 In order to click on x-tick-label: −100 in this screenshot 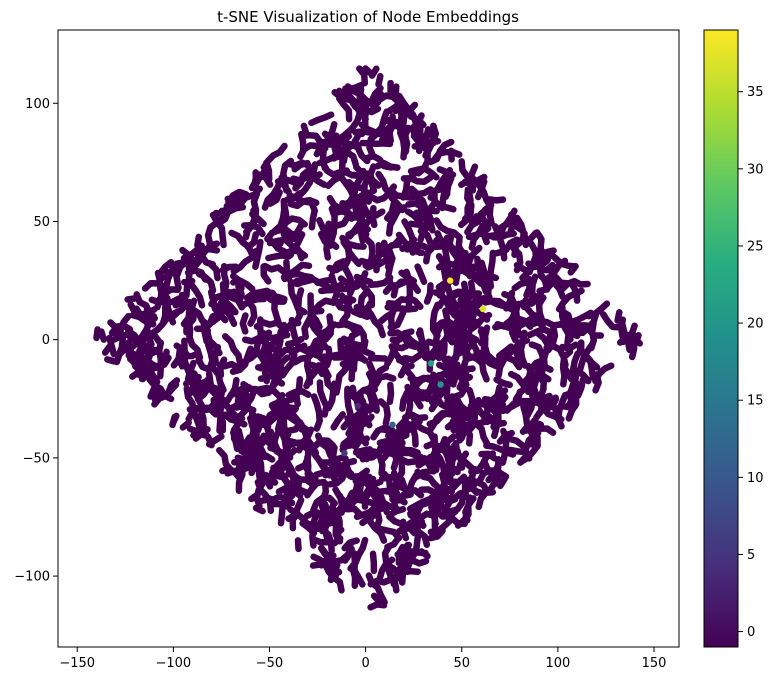, I will do `click(173, 663)`.